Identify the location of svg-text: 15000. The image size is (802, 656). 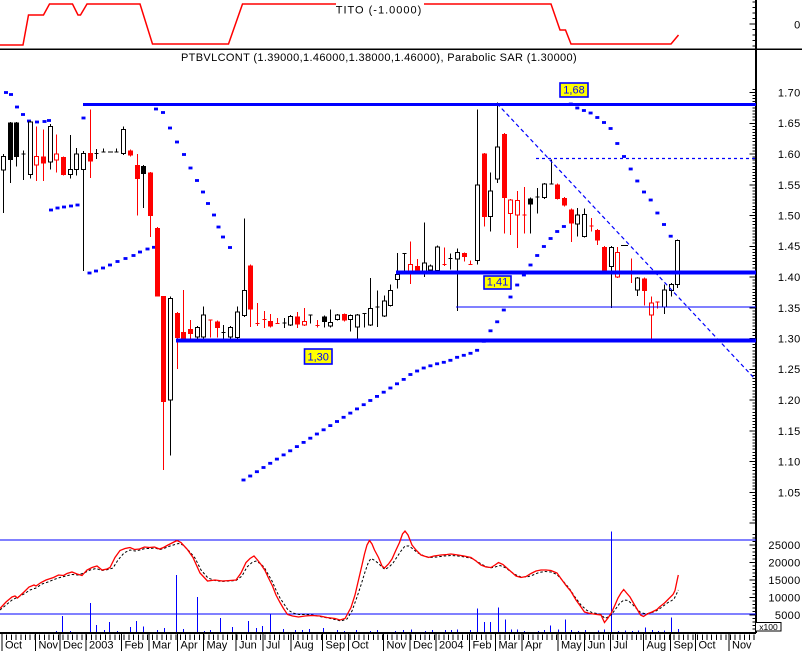
(784, 581).